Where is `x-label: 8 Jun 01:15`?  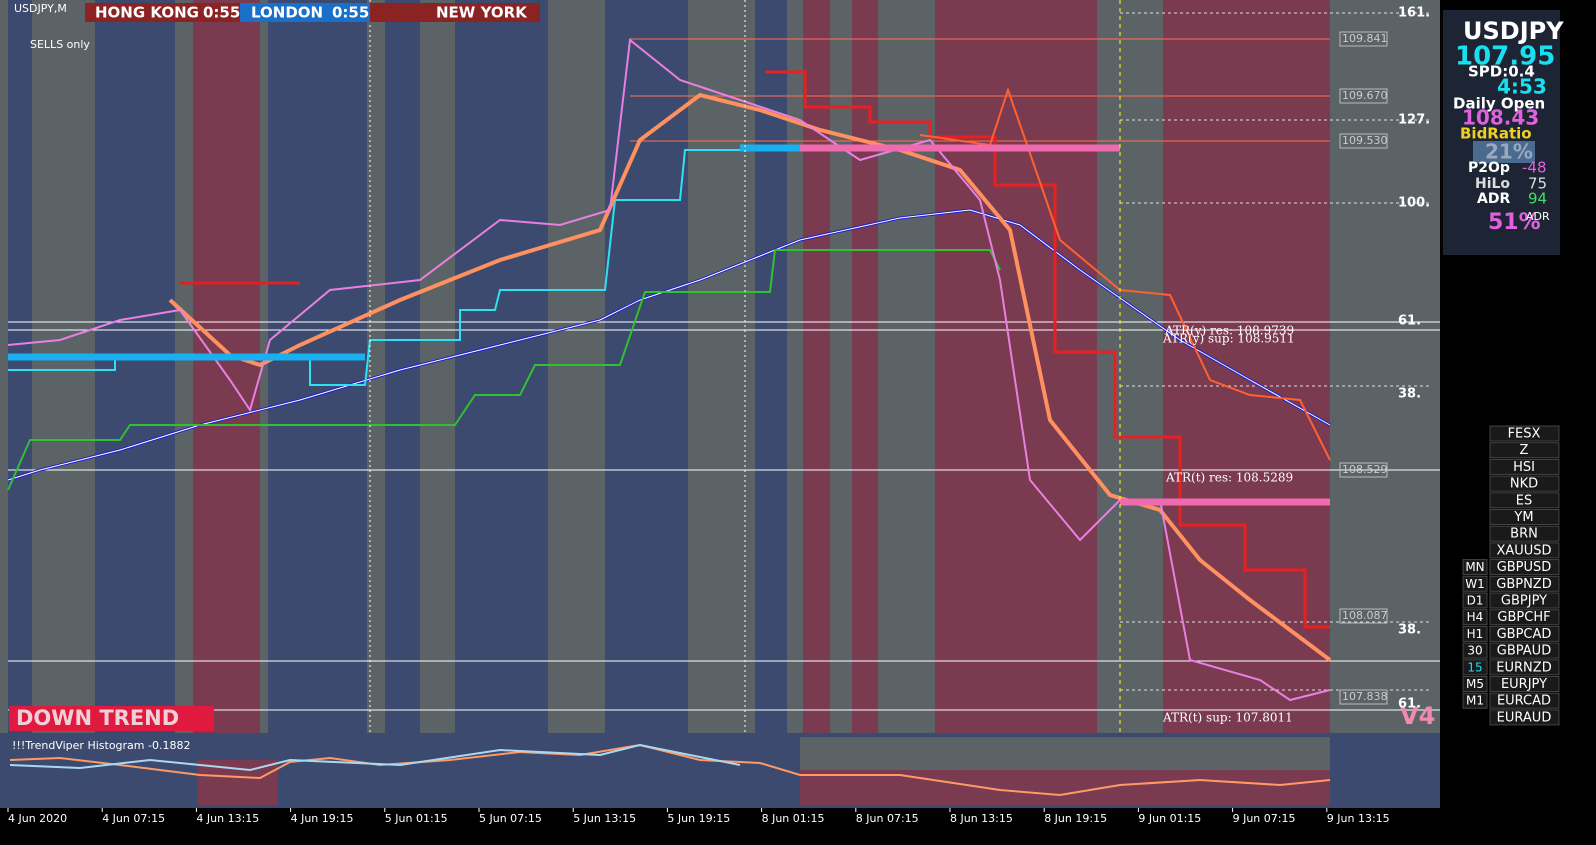 x-label: 8 Jun 01:15 is located at coordinates (793, 818).